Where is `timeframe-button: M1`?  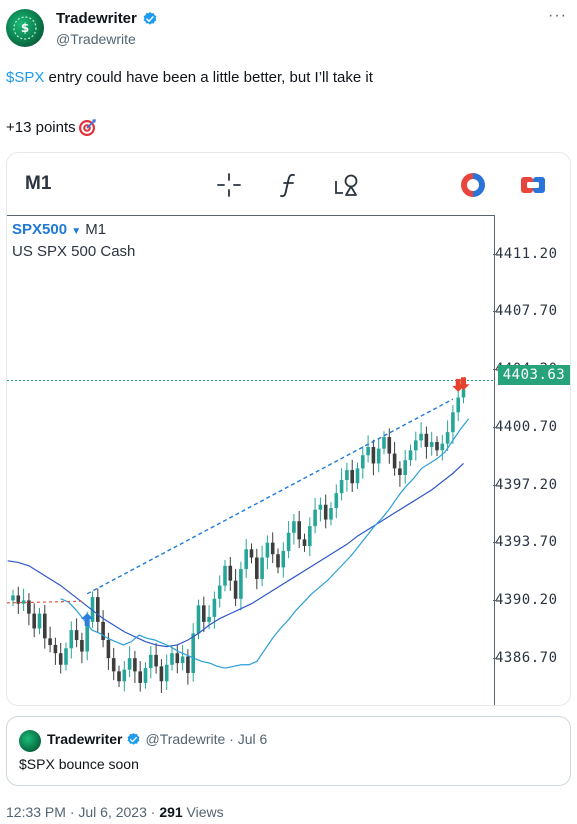 timeframe-button: M1 is located at coordinates (38, 183).